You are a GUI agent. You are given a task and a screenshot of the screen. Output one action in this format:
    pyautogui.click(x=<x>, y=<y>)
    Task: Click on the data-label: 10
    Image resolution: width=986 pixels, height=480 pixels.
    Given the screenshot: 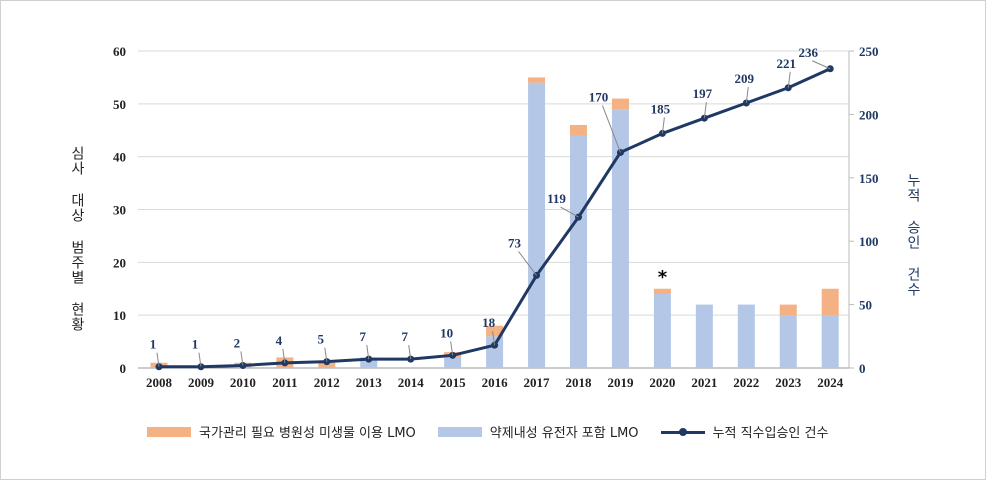 What is the action you would take?
    pyautogui.click(x=446, y=332)
    